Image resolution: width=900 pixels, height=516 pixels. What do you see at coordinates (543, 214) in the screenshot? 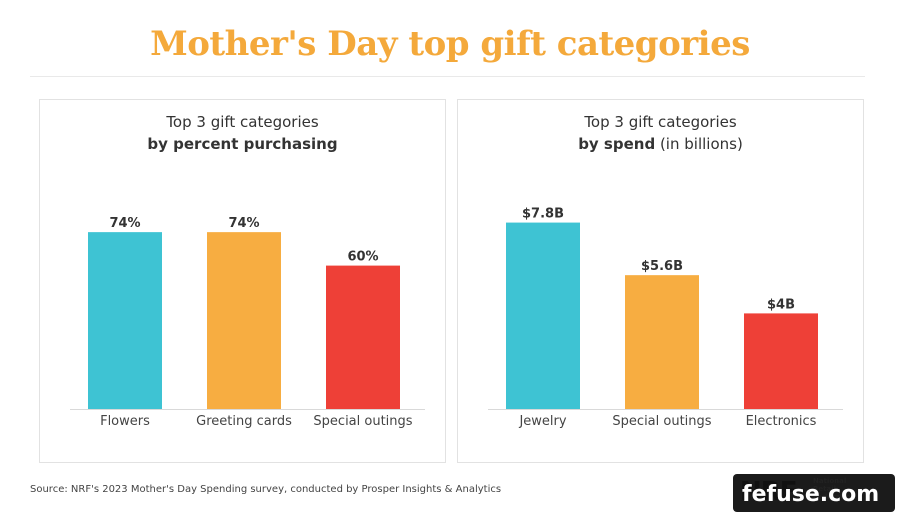
I see `data-label: $7.8B` at bounding box center [543, 214].